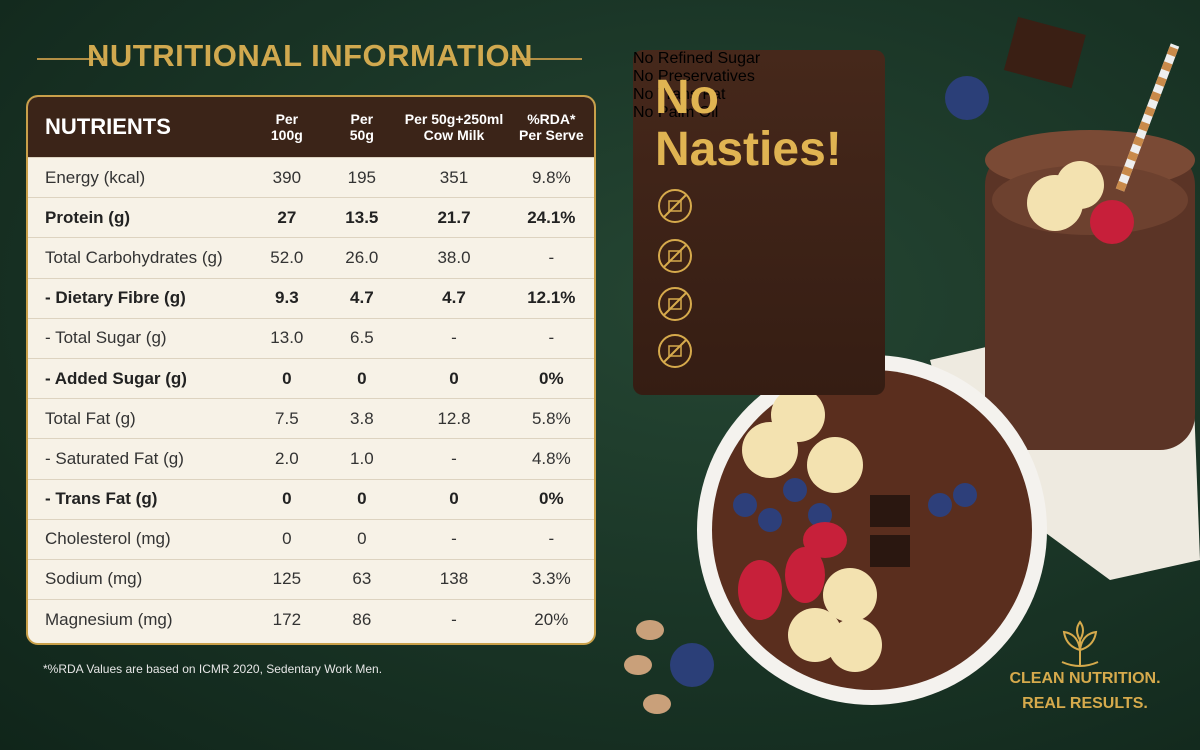  I want to click on table-cell: 2.0, so click(287, 458).